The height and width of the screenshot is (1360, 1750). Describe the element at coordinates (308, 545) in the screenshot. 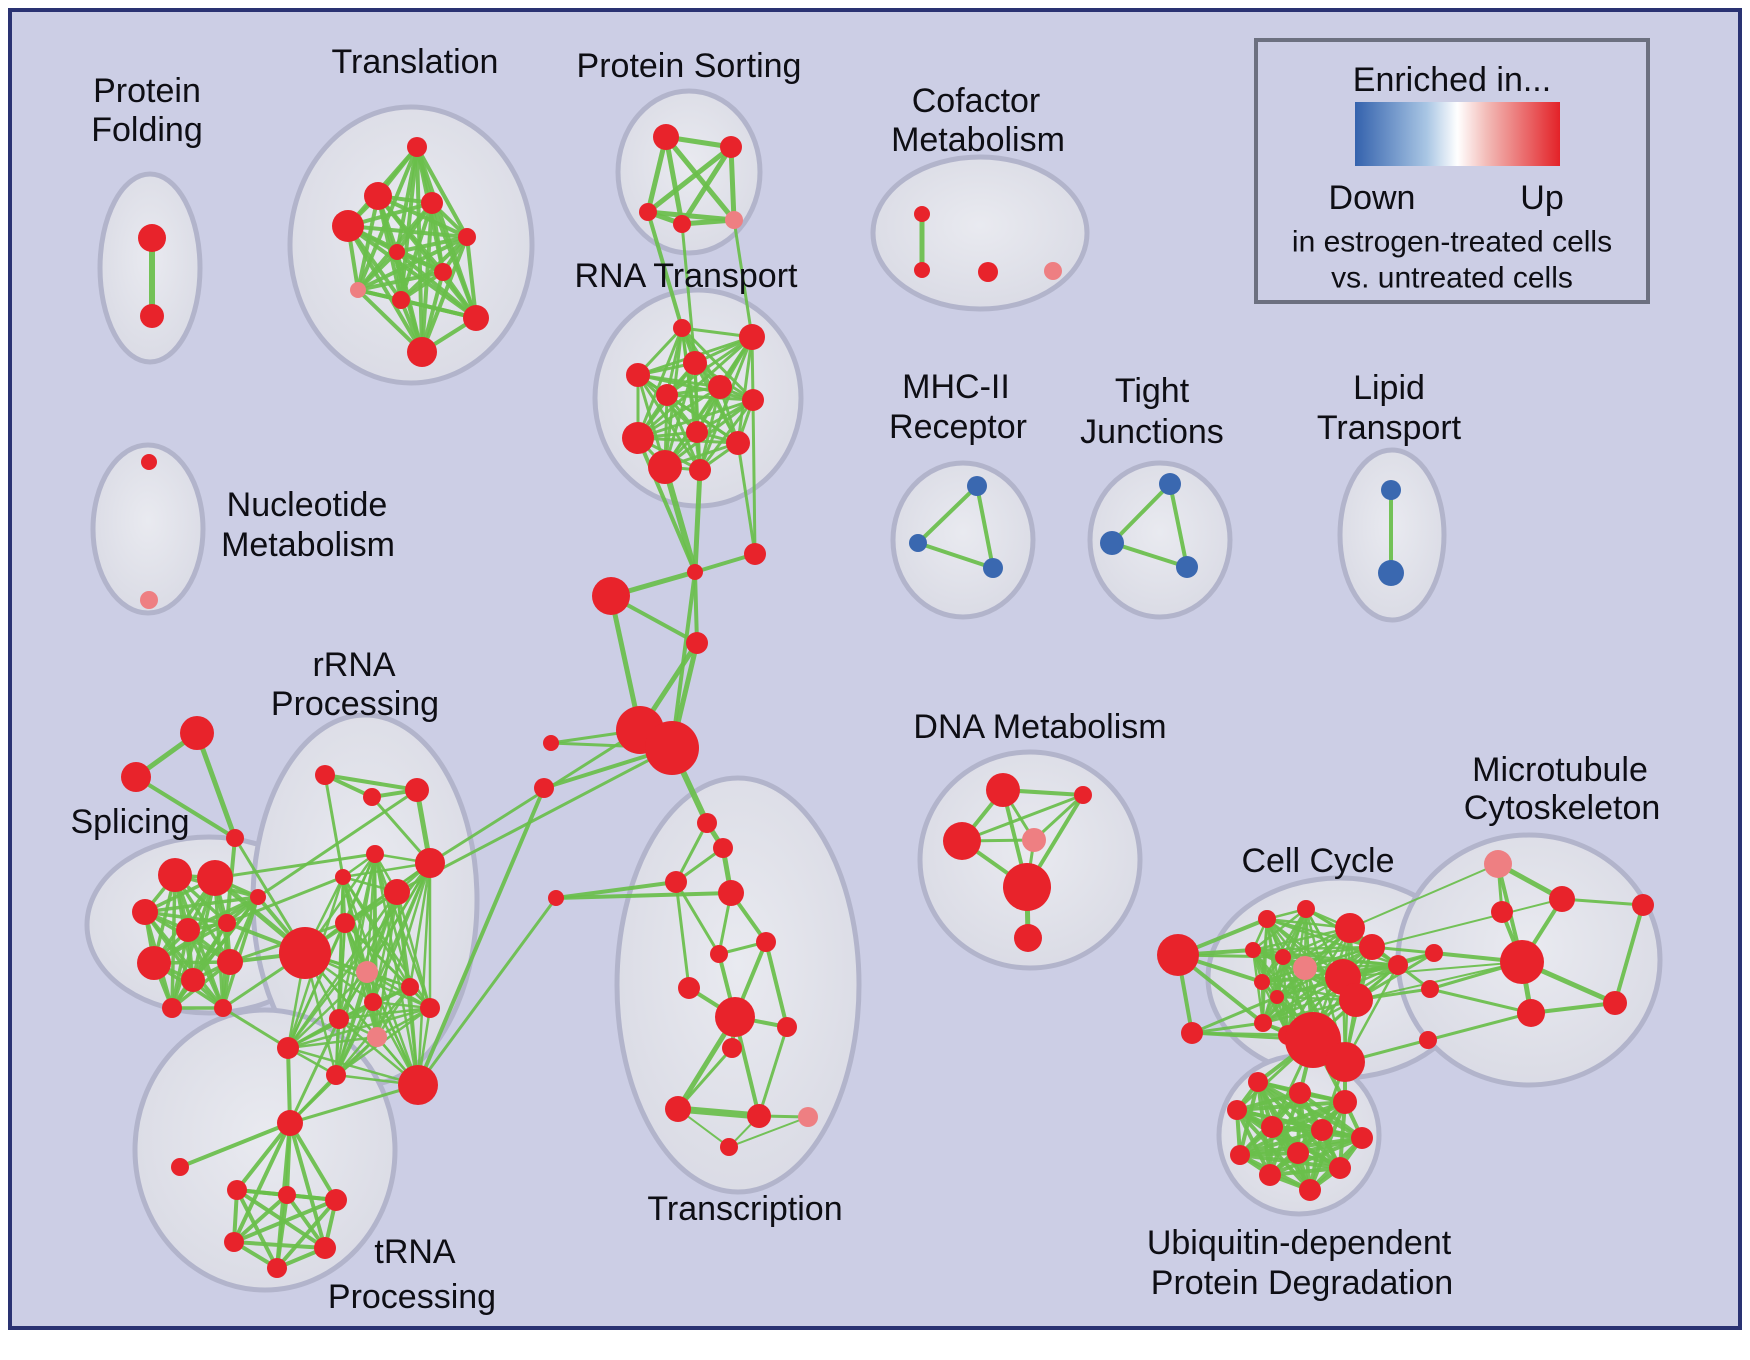

I see `cluster-label-nucleotide-metabolism: Metabolism` at that location.